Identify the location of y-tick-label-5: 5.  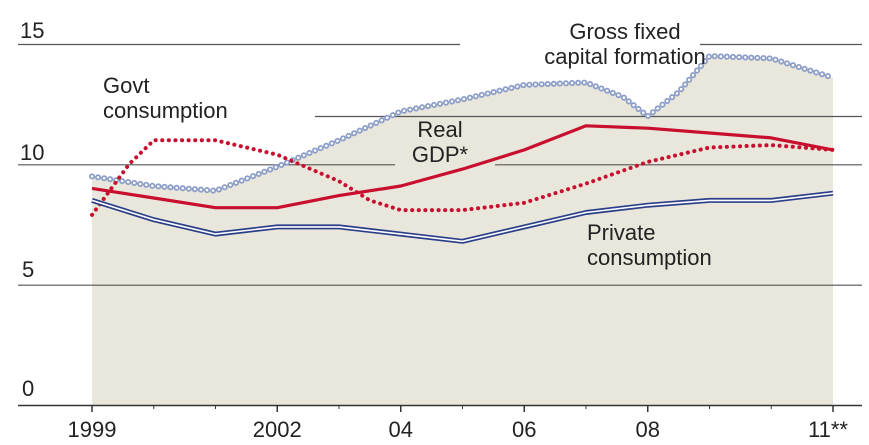
(28, 269).